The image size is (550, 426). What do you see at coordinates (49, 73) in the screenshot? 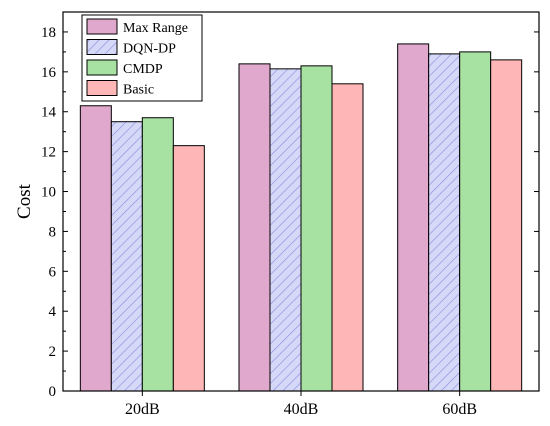
I see `y-tick-label: 16` at bounding box center [49, 73].